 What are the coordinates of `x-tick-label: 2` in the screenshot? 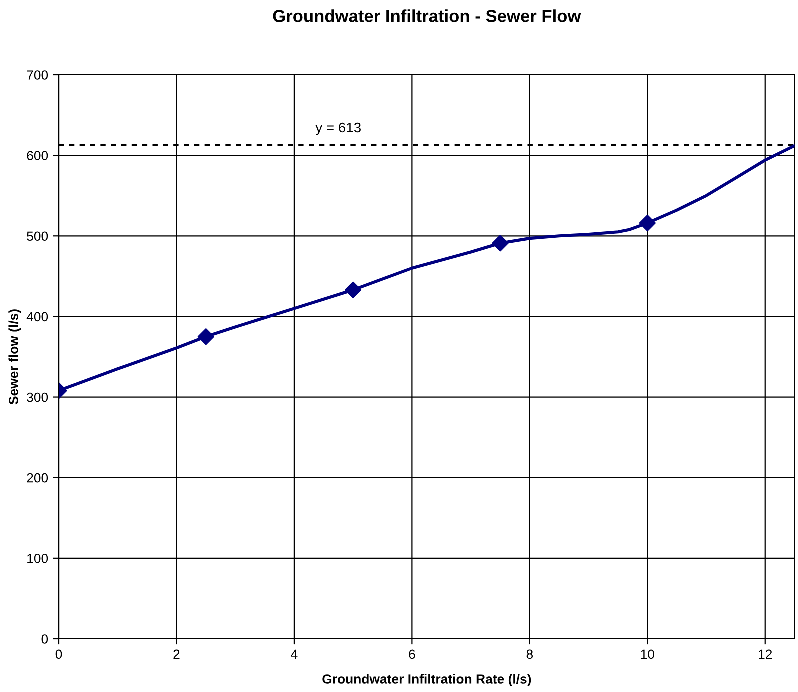 It's located at (177, 654).